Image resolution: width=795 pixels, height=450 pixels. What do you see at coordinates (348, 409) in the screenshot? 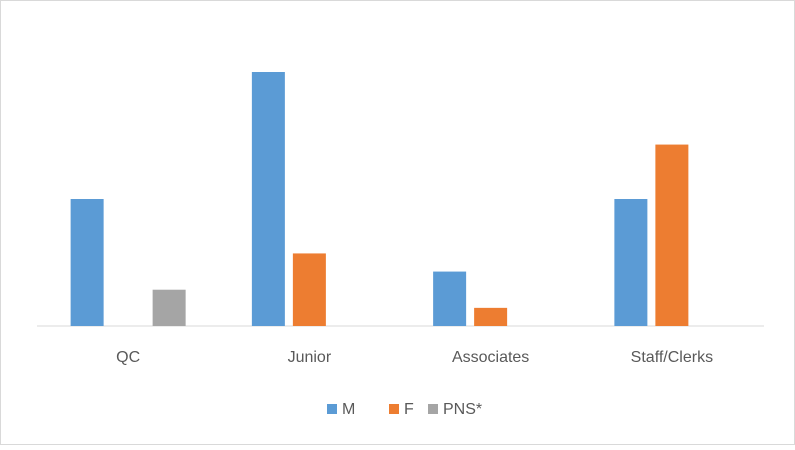
I see `legend-label: M` at bounding box center [348, 409].